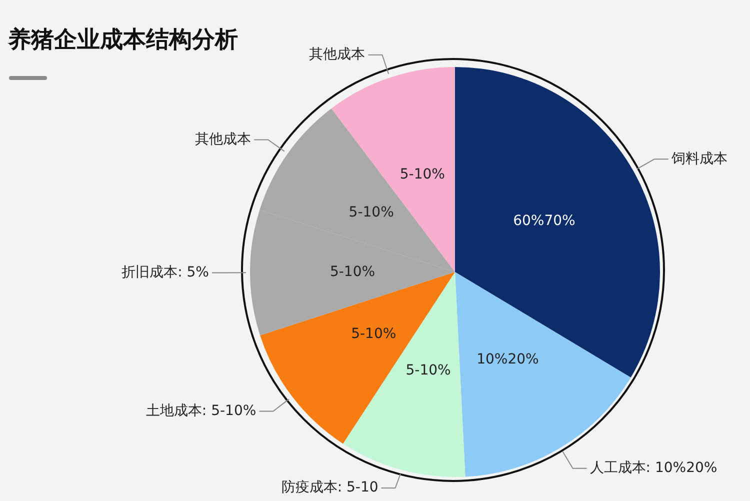  I want to click on slice-label: 饲料成本, so click(699, 158).